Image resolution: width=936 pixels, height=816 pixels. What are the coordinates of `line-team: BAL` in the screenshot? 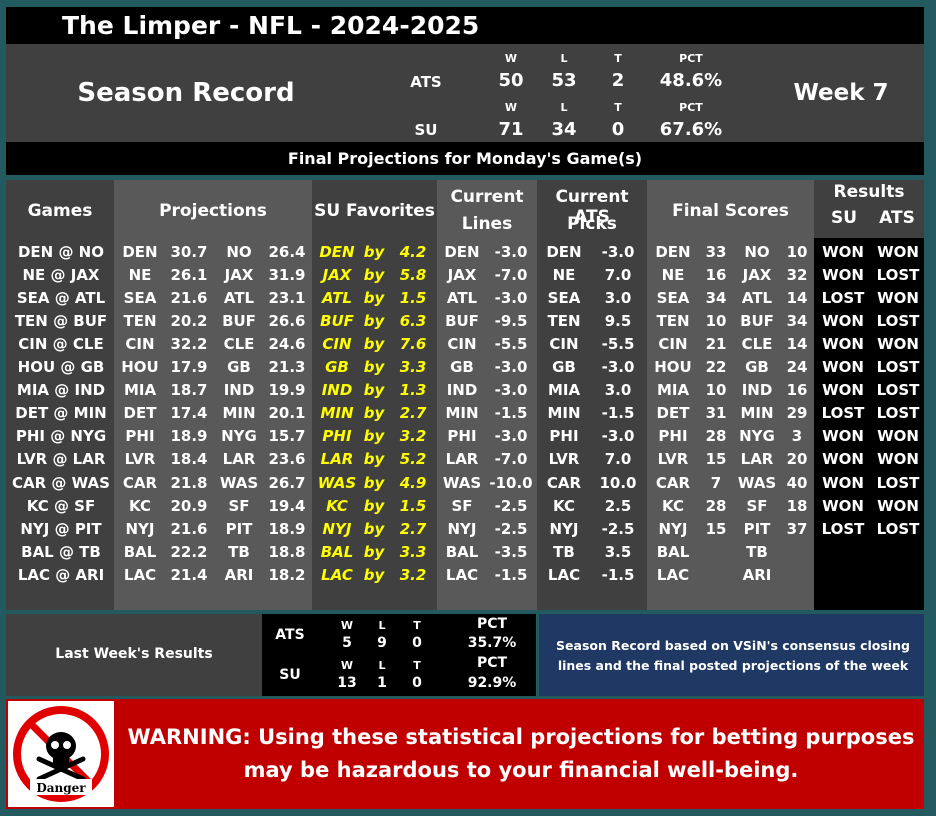 It's located at (462, 551).